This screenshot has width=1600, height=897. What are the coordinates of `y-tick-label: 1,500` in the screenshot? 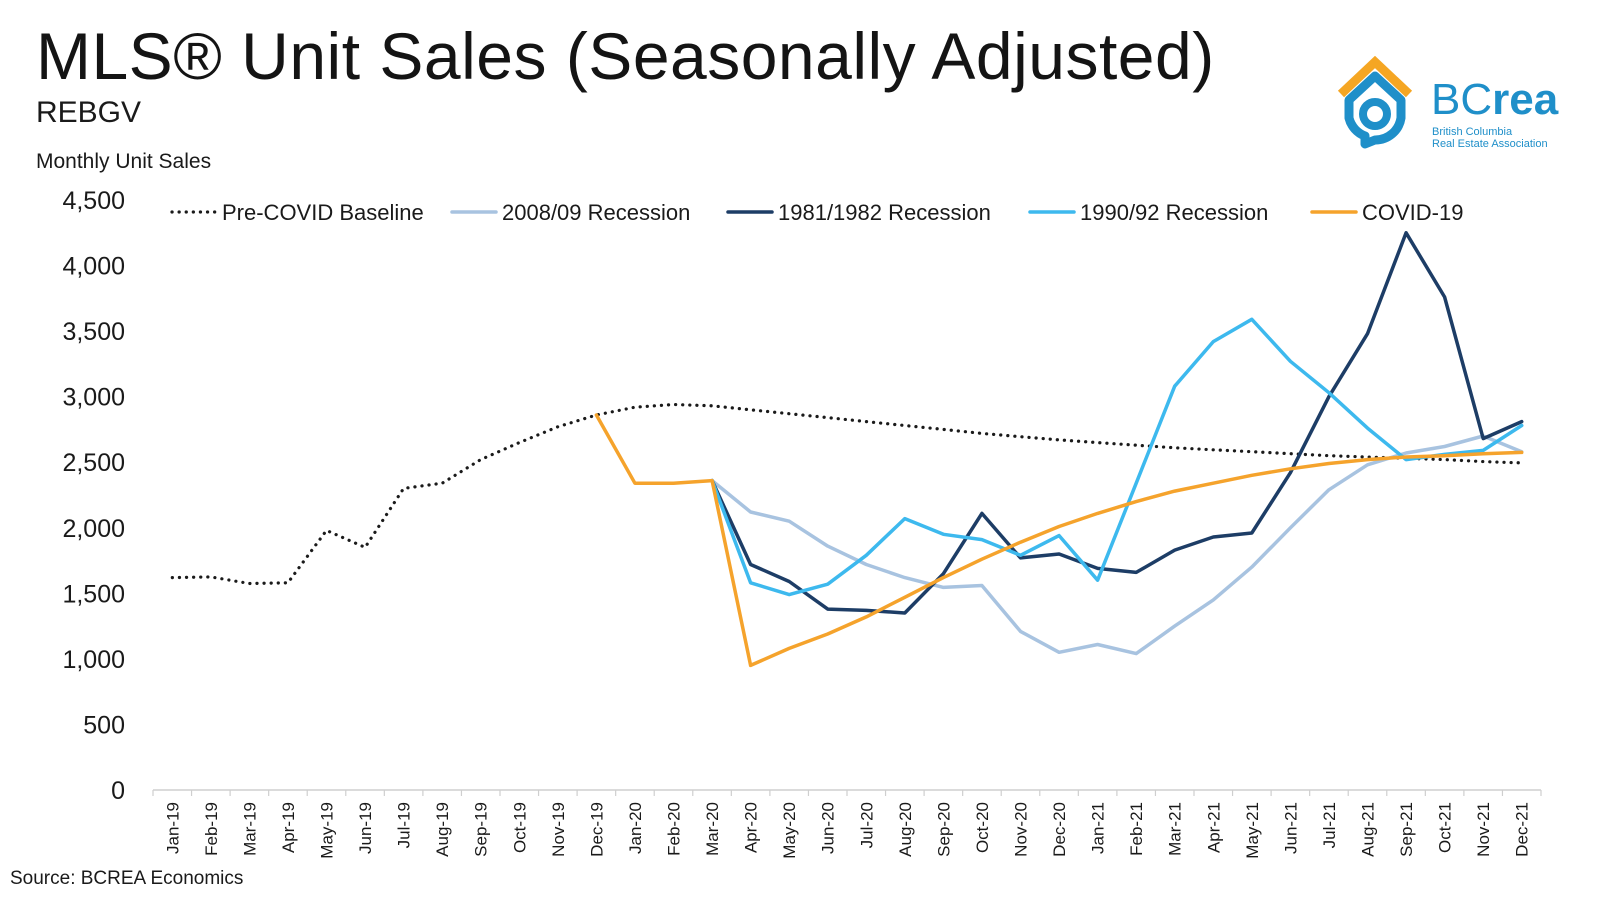 It's located at (93, 594).